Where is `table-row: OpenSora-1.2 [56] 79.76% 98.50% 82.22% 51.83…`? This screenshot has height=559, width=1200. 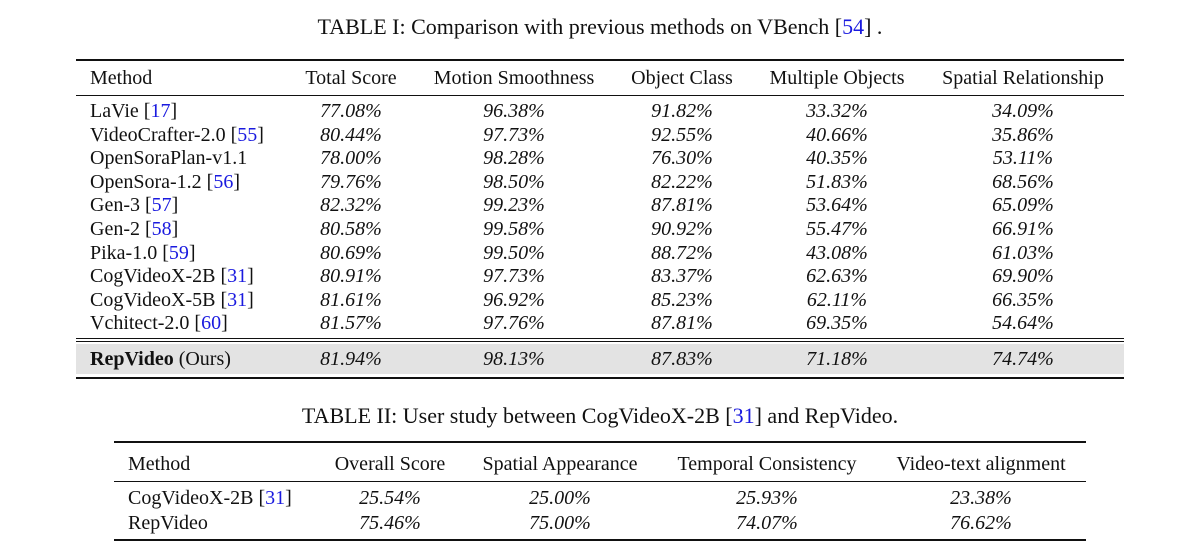 table-row: OpenSora-1.2 [56] 79.76% 98.50% 82.22% 51.83… is located at coordinates (600, 182).